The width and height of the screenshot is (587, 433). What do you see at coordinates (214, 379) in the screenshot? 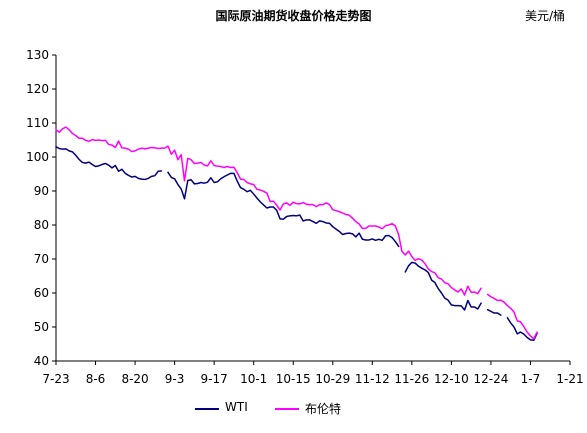
I see `x-tick-label: 9-17` at bounding box center [214, 379].